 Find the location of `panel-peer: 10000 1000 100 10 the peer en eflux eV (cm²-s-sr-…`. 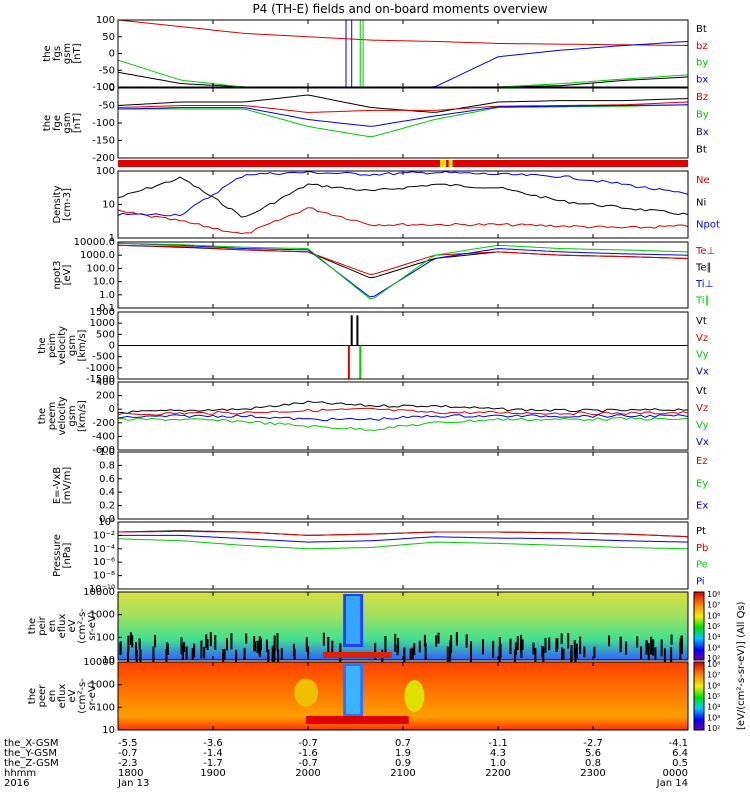

panel-peer: 10000 1000 100 10 the peer en eflux eV (cm²-s-sr-… is located at coordinates (358, 696).